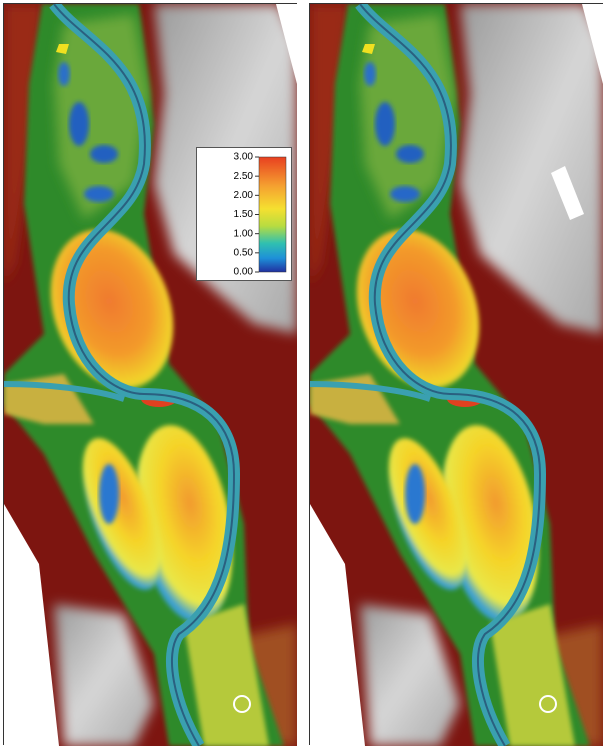 The image size is (605, 748). I want to click on legend: 3.00 2.50 2.00 1.50 1.00 0.50 0.00, so click(244, 214).